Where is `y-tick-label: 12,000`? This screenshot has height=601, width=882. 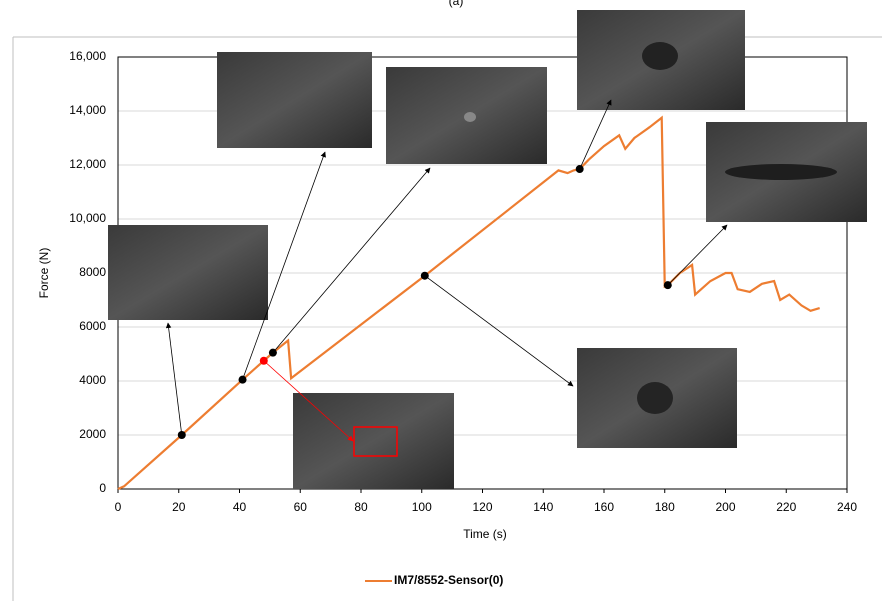 y-tick-label: 12,000 is located at coordinates (87, 164).